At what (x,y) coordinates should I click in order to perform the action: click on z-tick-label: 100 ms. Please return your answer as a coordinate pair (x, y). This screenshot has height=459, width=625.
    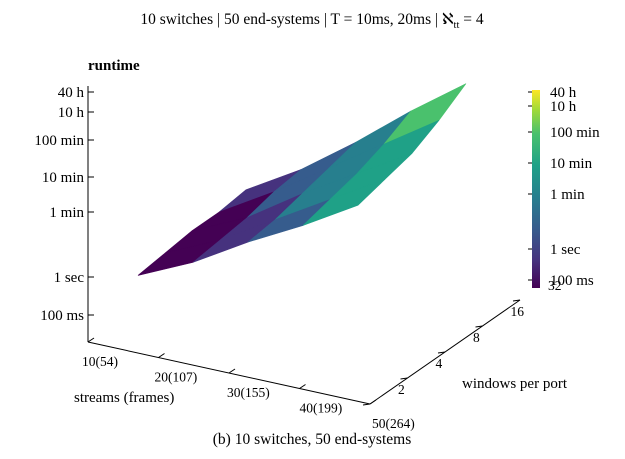
    Looking at the image, I should click on (62, 316).